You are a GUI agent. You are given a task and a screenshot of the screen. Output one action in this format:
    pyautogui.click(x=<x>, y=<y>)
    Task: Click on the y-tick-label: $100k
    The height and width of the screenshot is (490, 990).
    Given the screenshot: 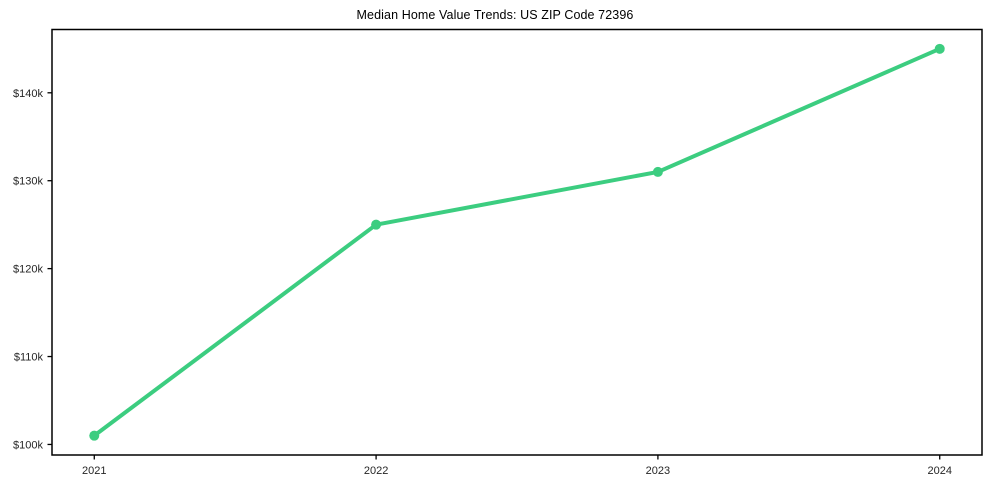 What is the action you would take?
    pyautogui.click(x=28, y=445)
    